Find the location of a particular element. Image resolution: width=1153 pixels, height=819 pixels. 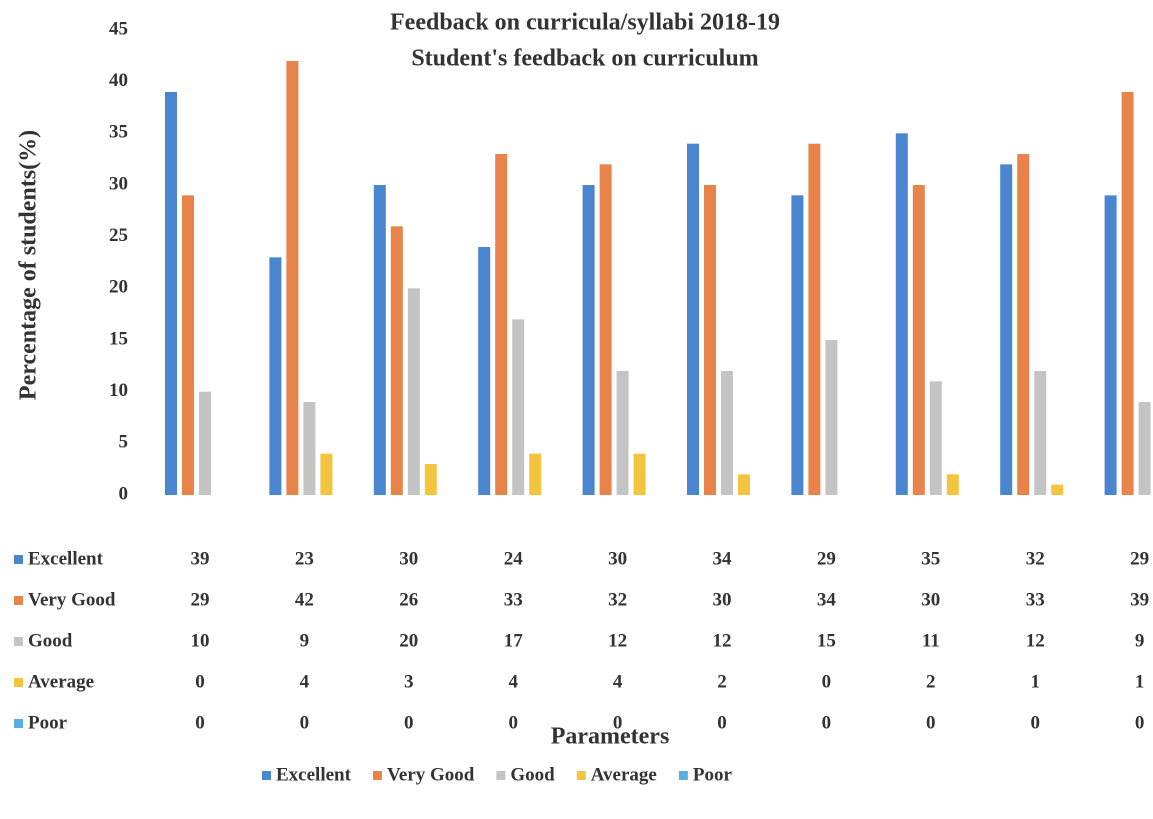

y-tick-label: 40 is located at coordinates (118, 80).